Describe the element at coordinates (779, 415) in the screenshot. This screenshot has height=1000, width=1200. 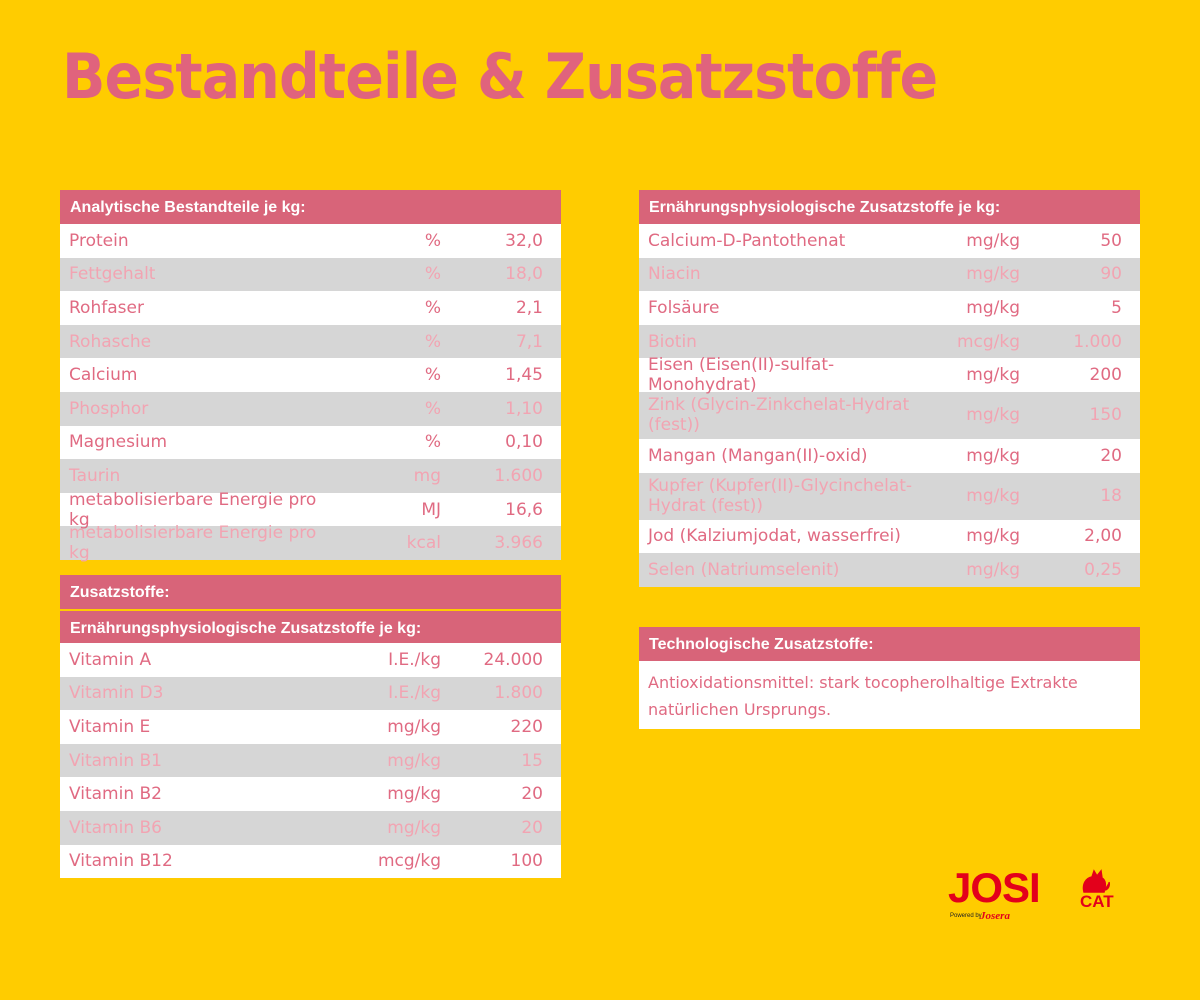
I see `row-name: Zink (Glycin-Zinkchelat-Hydrat (fest))` at that location.